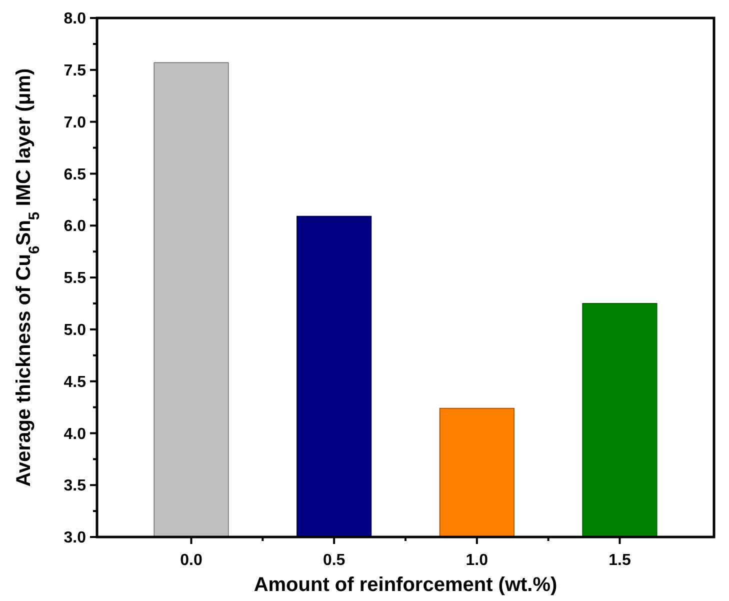 Image resolution: width=729 pixels, height=601 pixels. What do you see at coordinates (75, 486) in the screenshot?
I see `y-tick-label: 3.5` at bounding box center [75, 486].